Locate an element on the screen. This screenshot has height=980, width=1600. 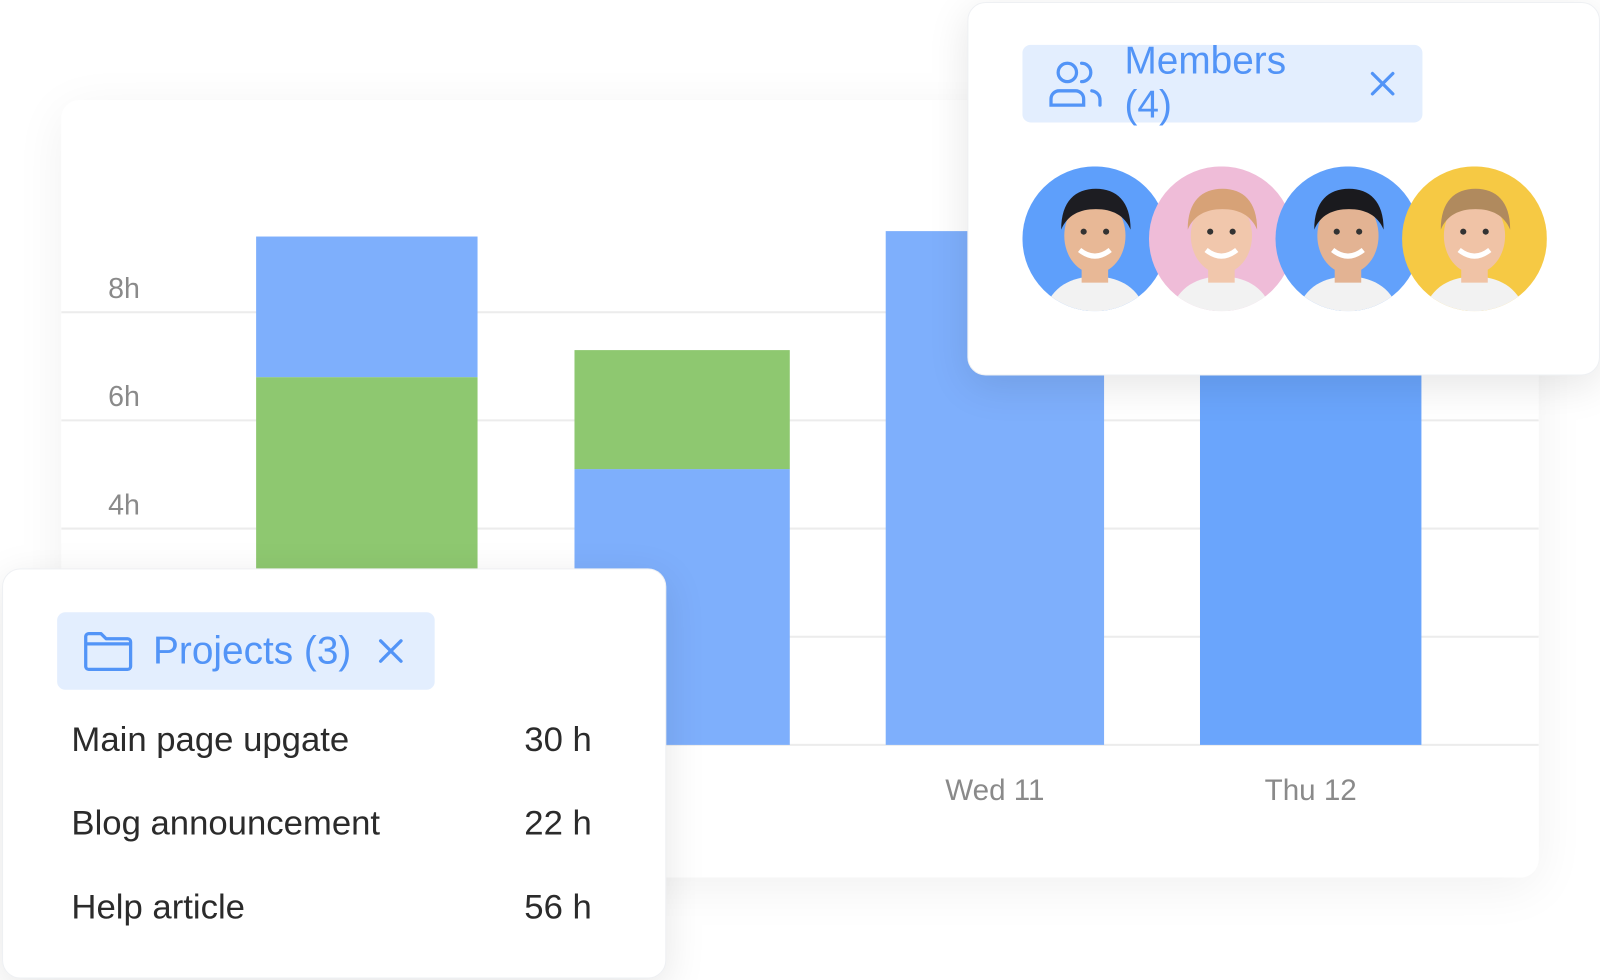
project-name: Blog announcement is located at coordinates (226, 823).